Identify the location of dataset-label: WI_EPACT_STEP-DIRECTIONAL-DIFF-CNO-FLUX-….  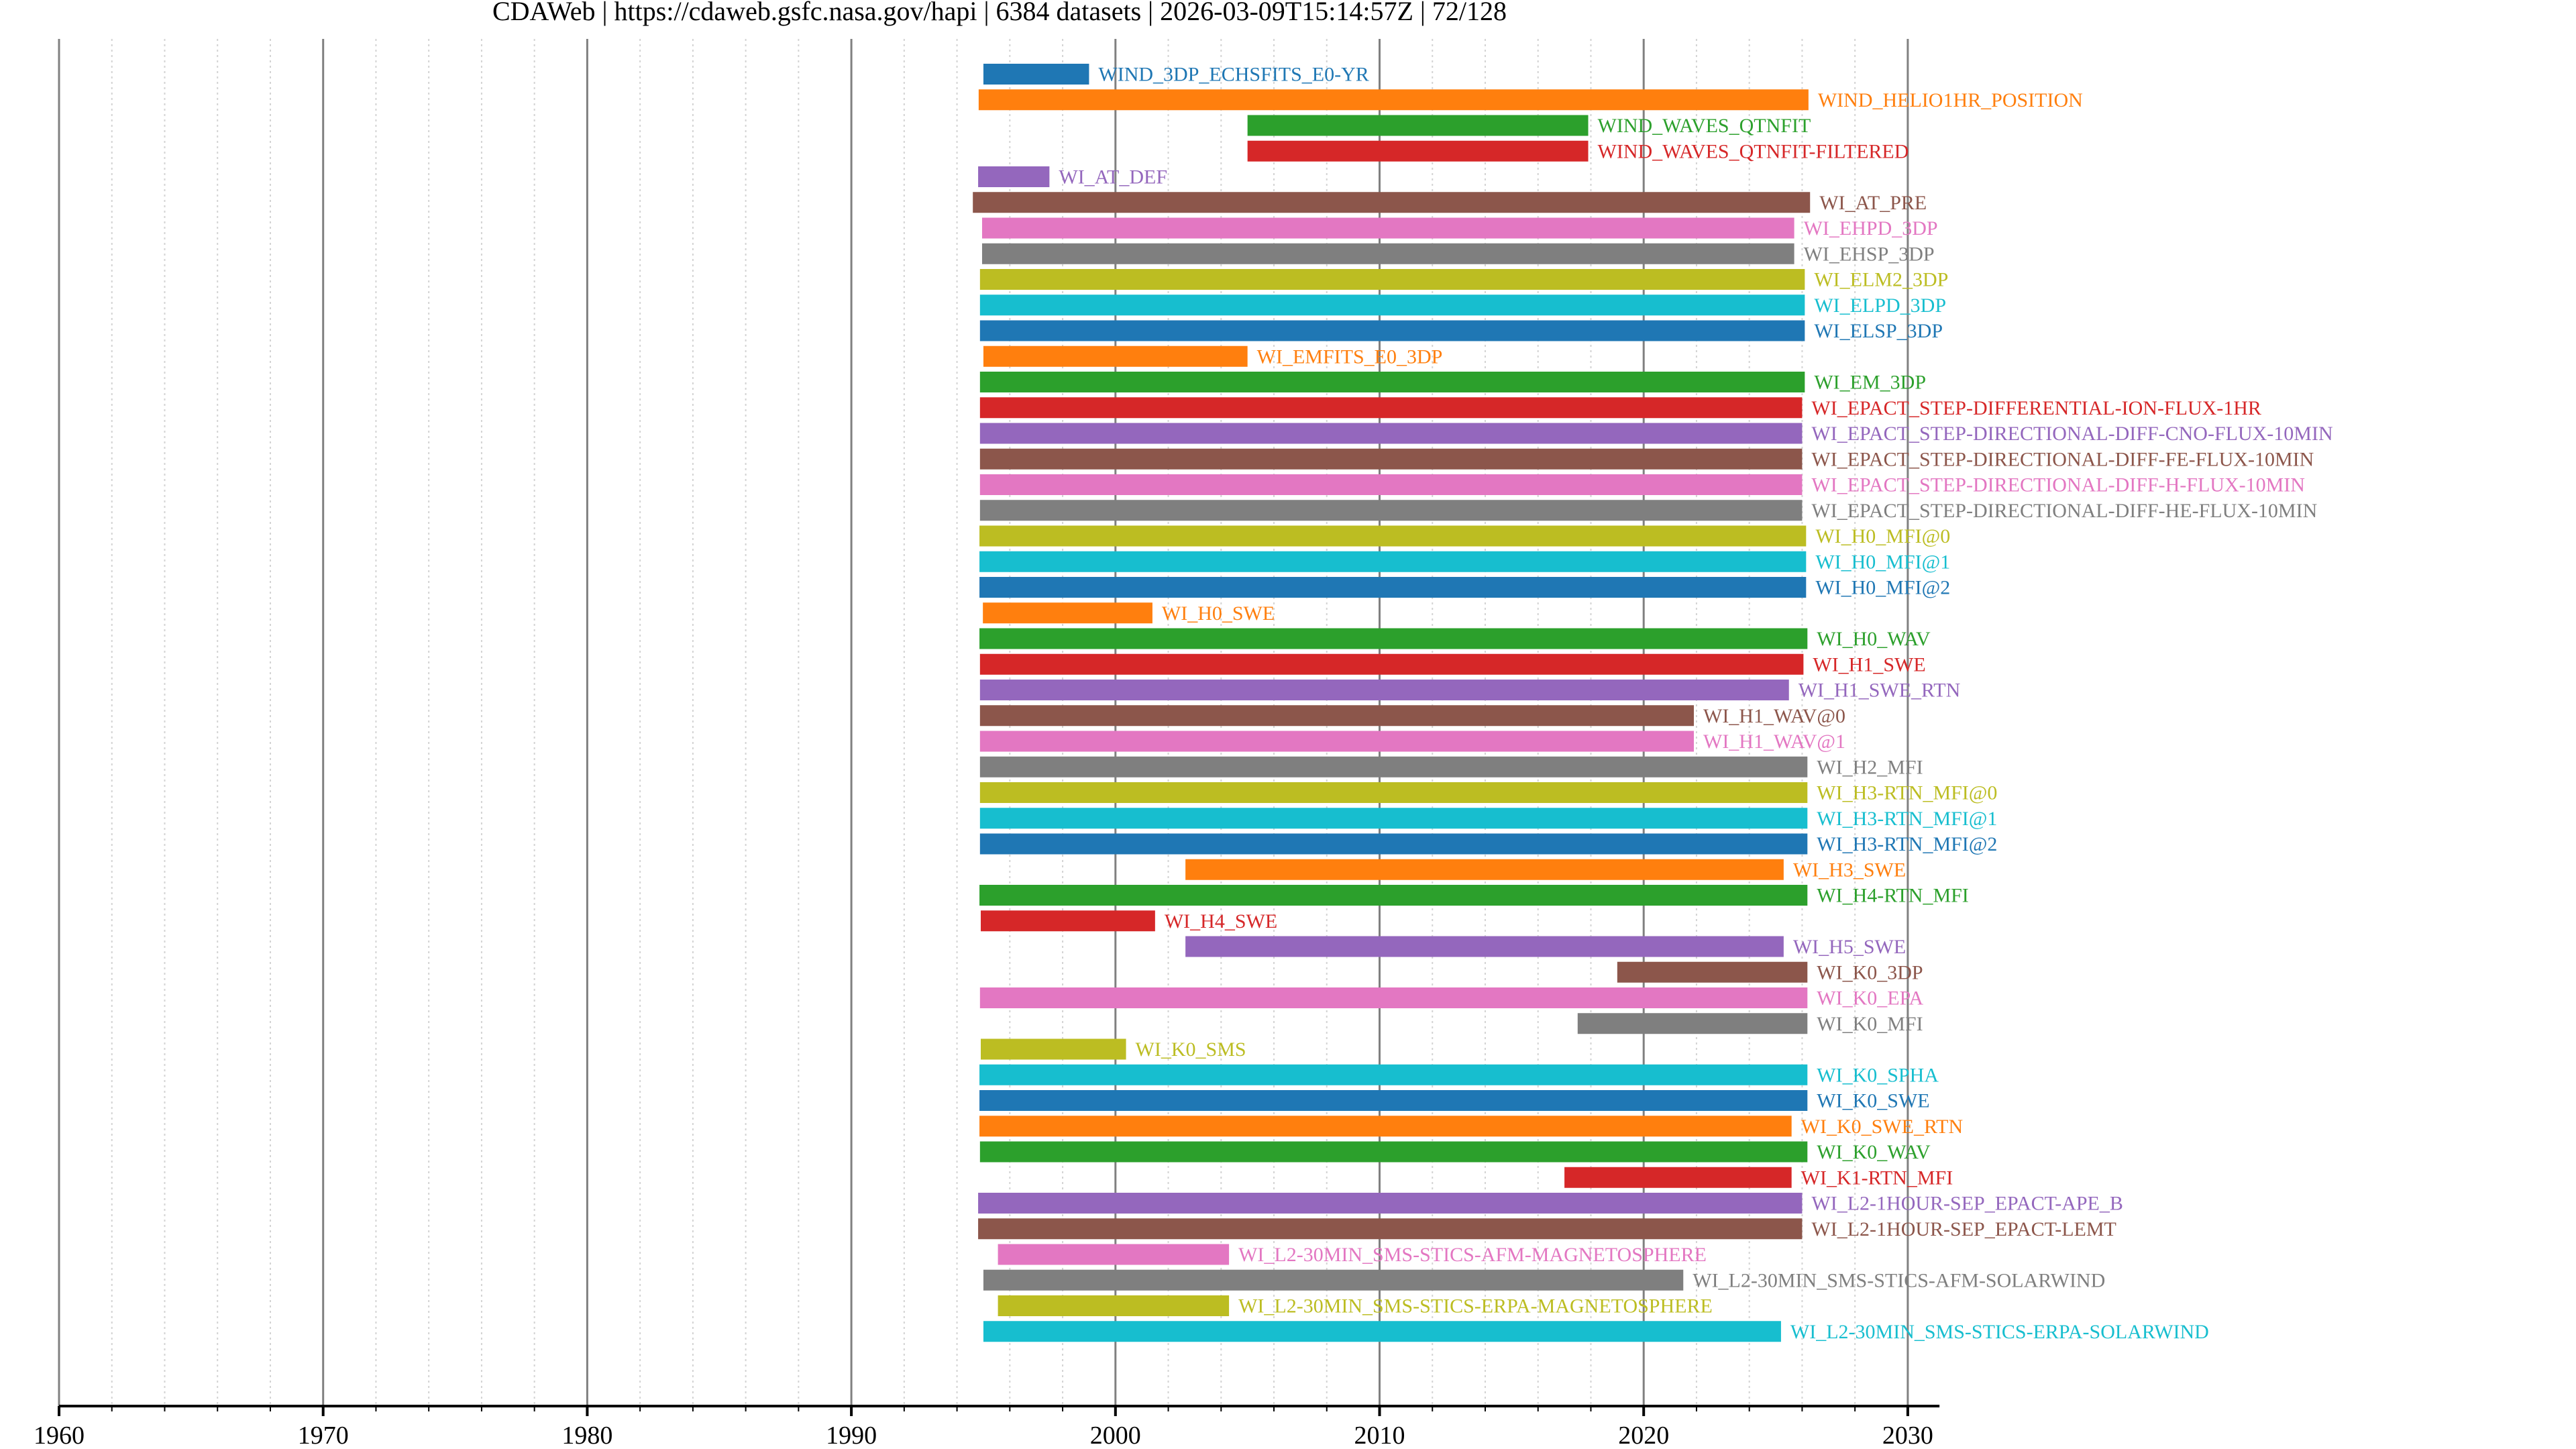
(2071, 434).